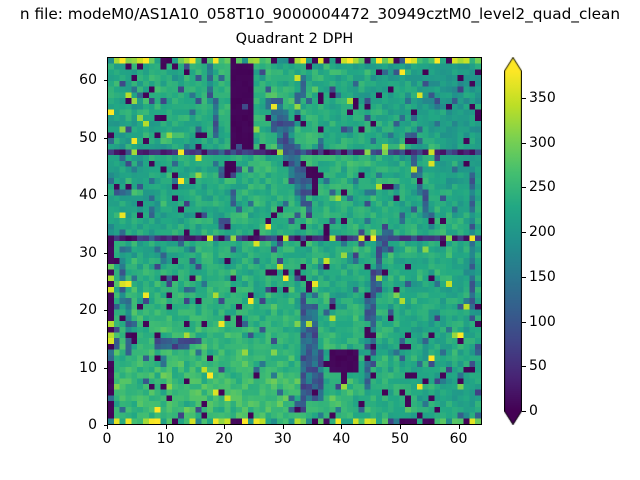 The image size is (640, 480). What do you see at coordinates (538, 366) in the screenshot?
I see `colorbar-tick-label: 50` at bounding box center [538, 366].